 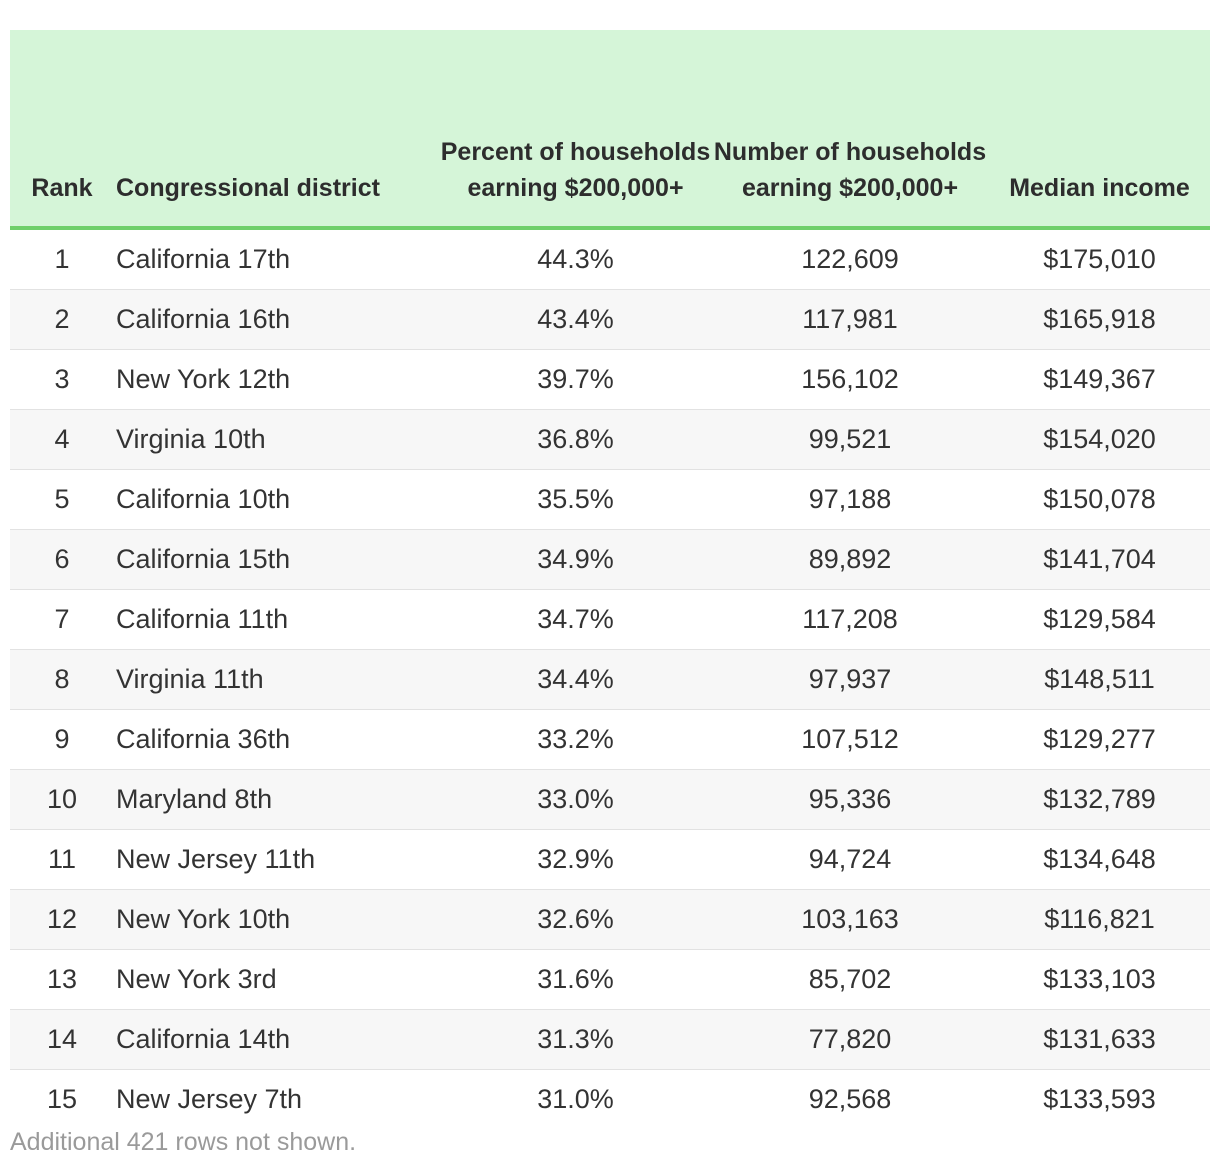 I want to click on cell-number-households: 95,336, so click(x=850, y=799).